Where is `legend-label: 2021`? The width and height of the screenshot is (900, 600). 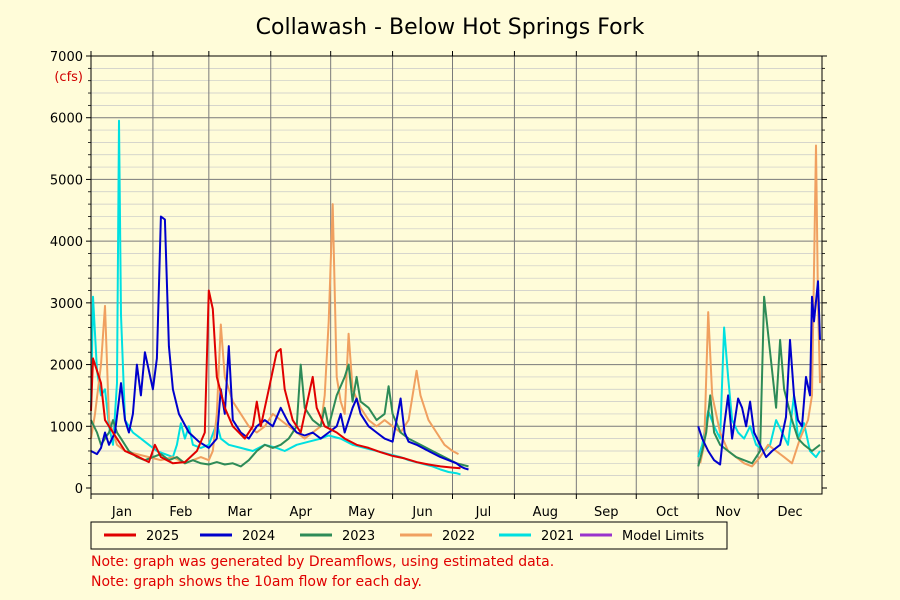 legend-label: 2021 is located at coordinates (557, 536).